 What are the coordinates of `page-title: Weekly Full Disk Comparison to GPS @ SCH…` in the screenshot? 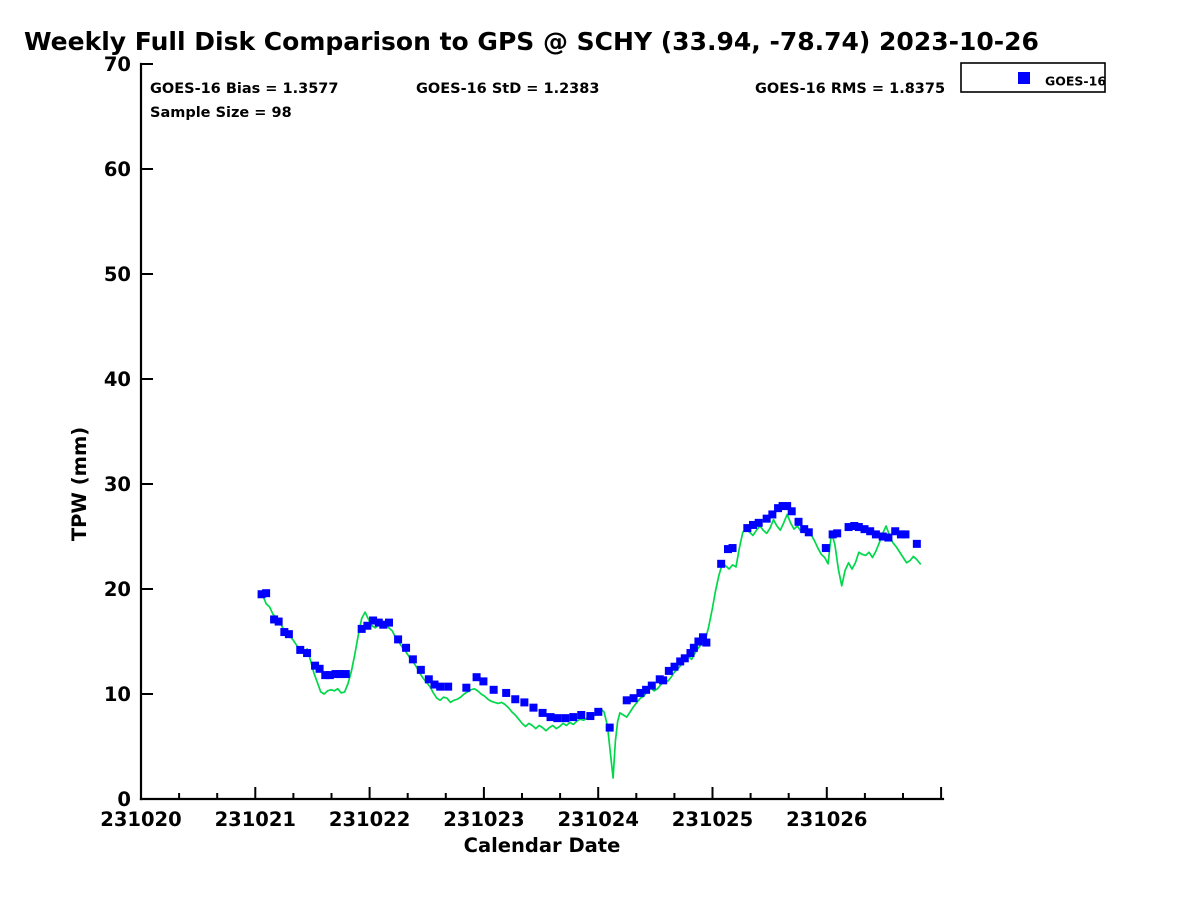 It's located at (531, 41).